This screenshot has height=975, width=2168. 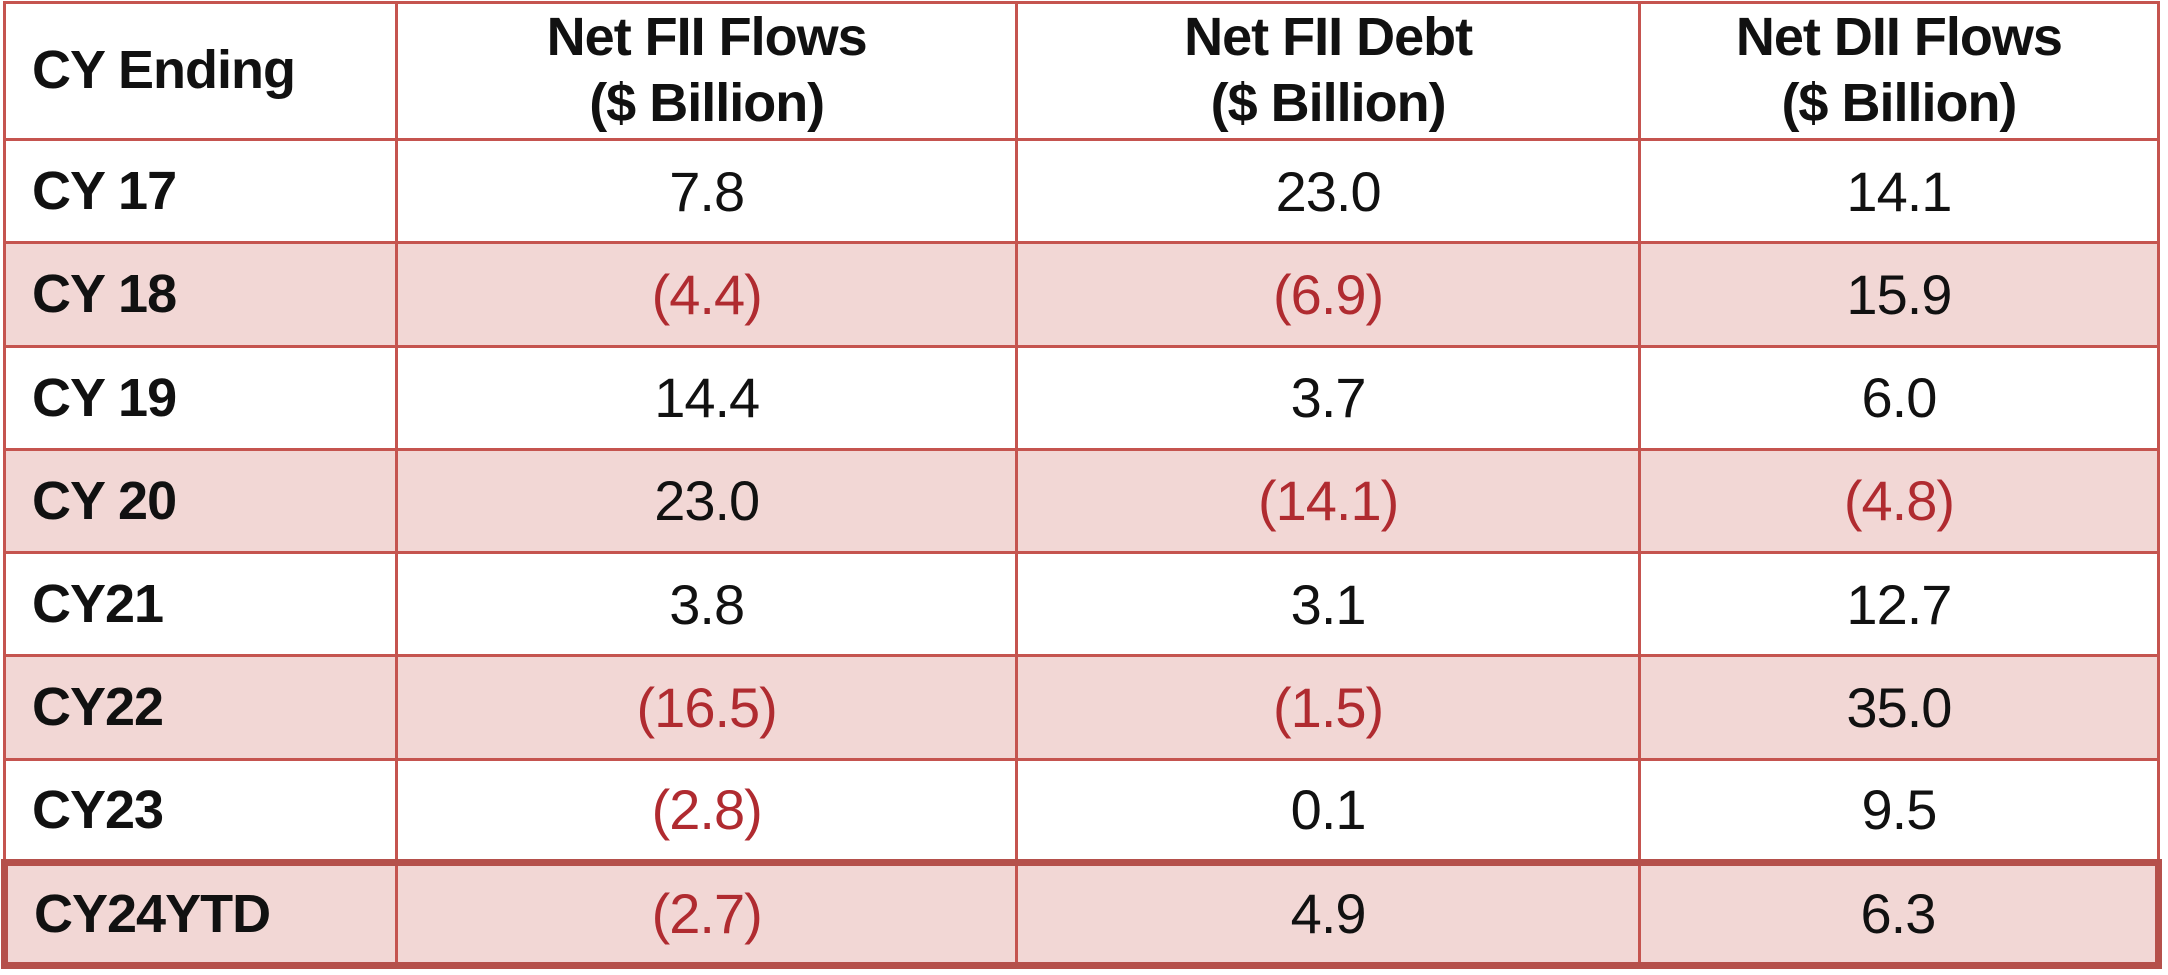 What do you see at coordinates (707, 604) in the screenshot?
I see `fii-flows-cell: 3.8` at bounding box center [707, 604].